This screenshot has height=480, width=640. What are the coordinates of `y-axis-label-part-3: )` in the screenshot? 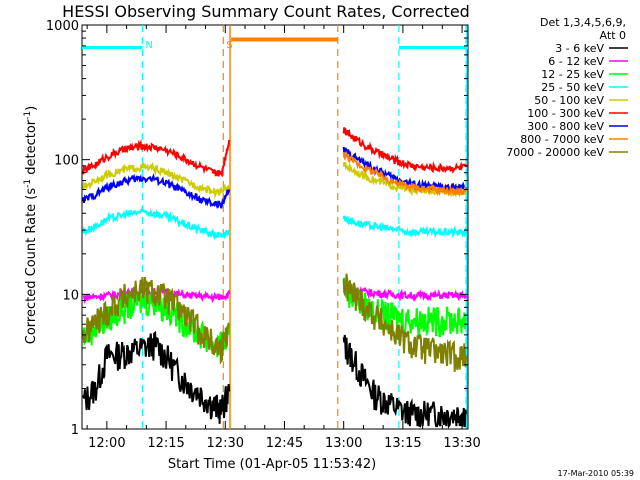 It's located at (31, 108).